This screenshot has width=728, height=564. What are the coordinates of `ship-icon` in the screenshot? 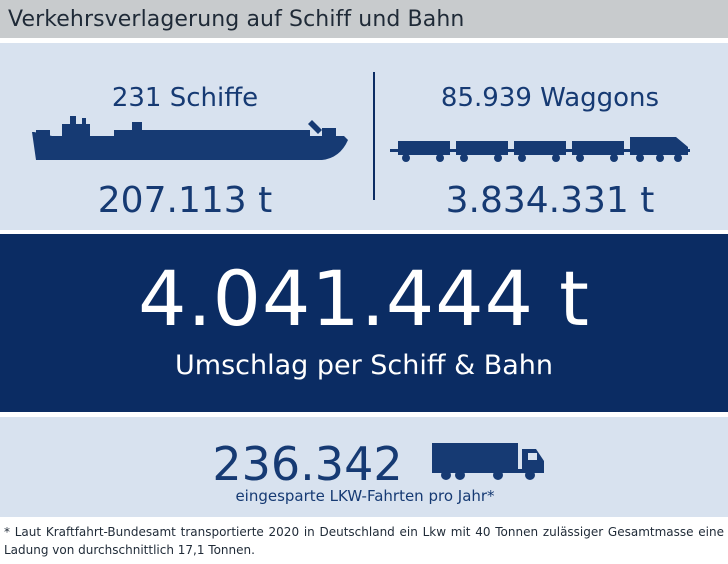 It's located at (185, 138).